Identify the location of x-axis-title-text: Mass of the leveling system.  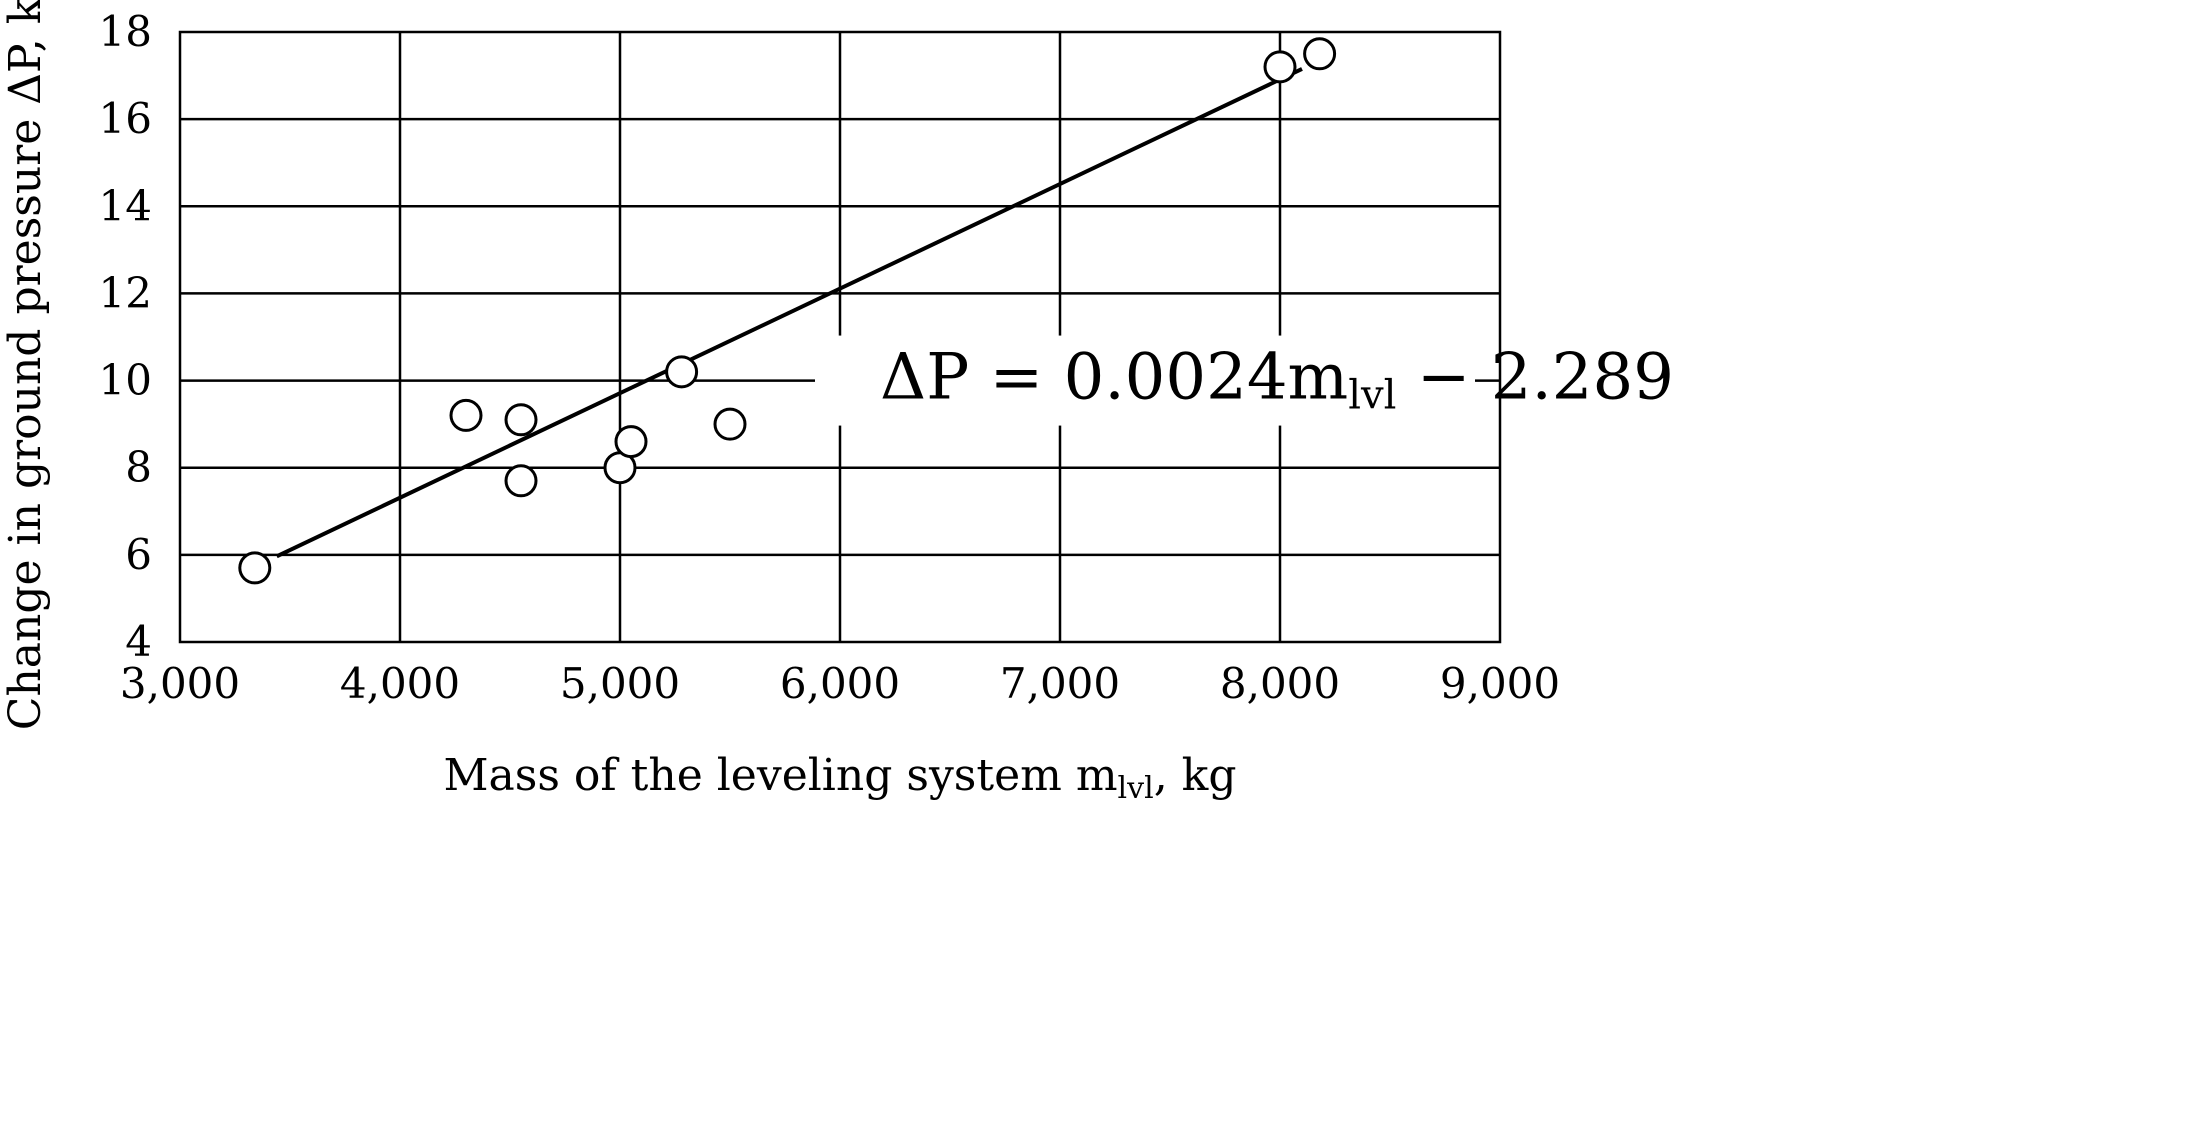
(759, 775).